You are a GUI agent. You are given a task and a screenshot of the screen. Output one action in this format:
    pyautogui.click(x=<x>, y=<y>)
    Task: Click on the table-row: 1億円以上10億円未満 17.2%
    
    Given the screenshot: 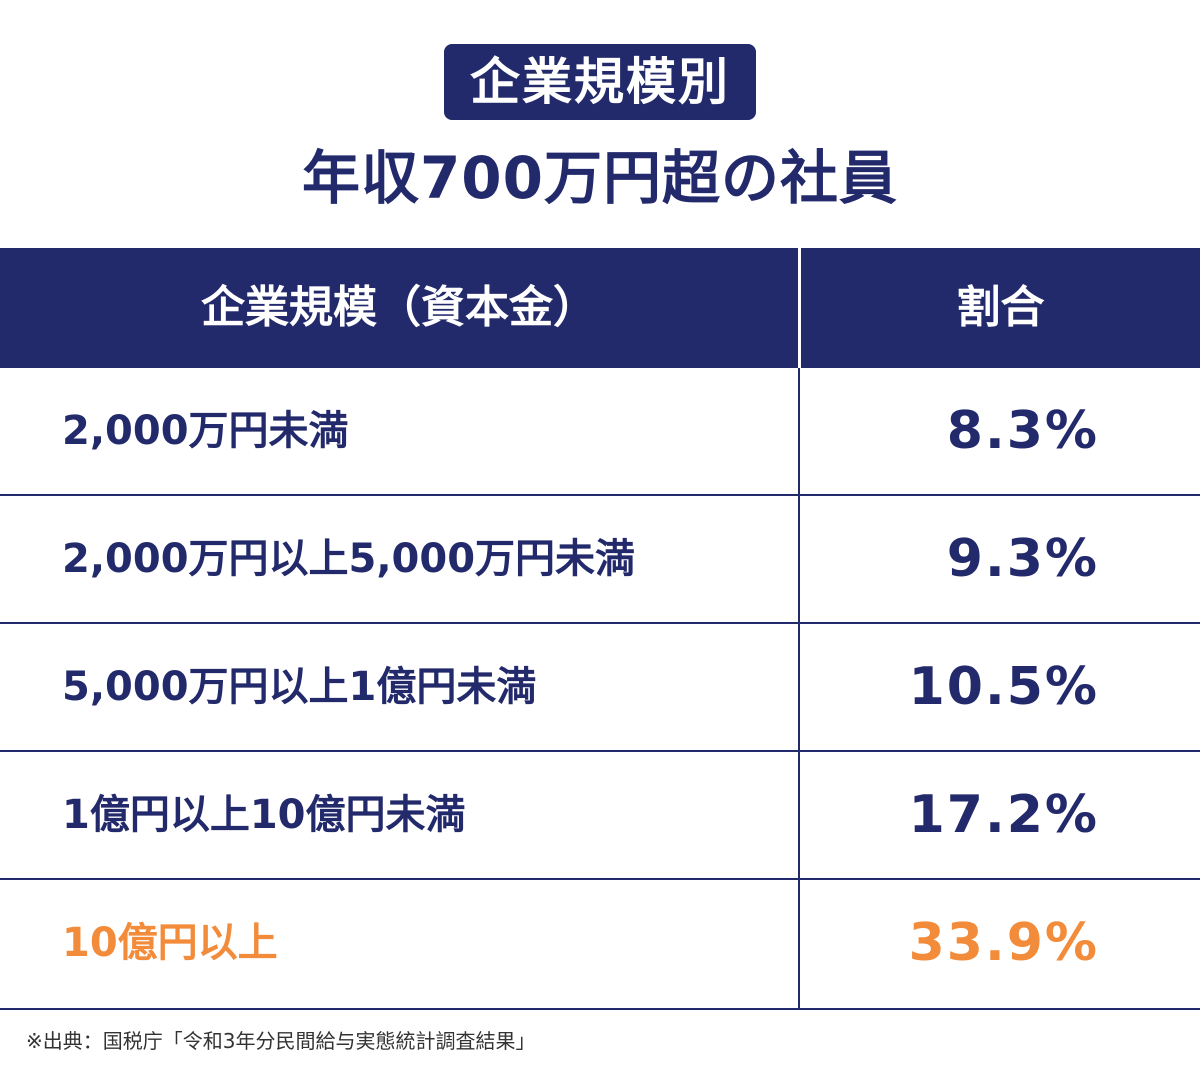 What is the action you would take?
    pyautogui.click(x=600, y=816)
    